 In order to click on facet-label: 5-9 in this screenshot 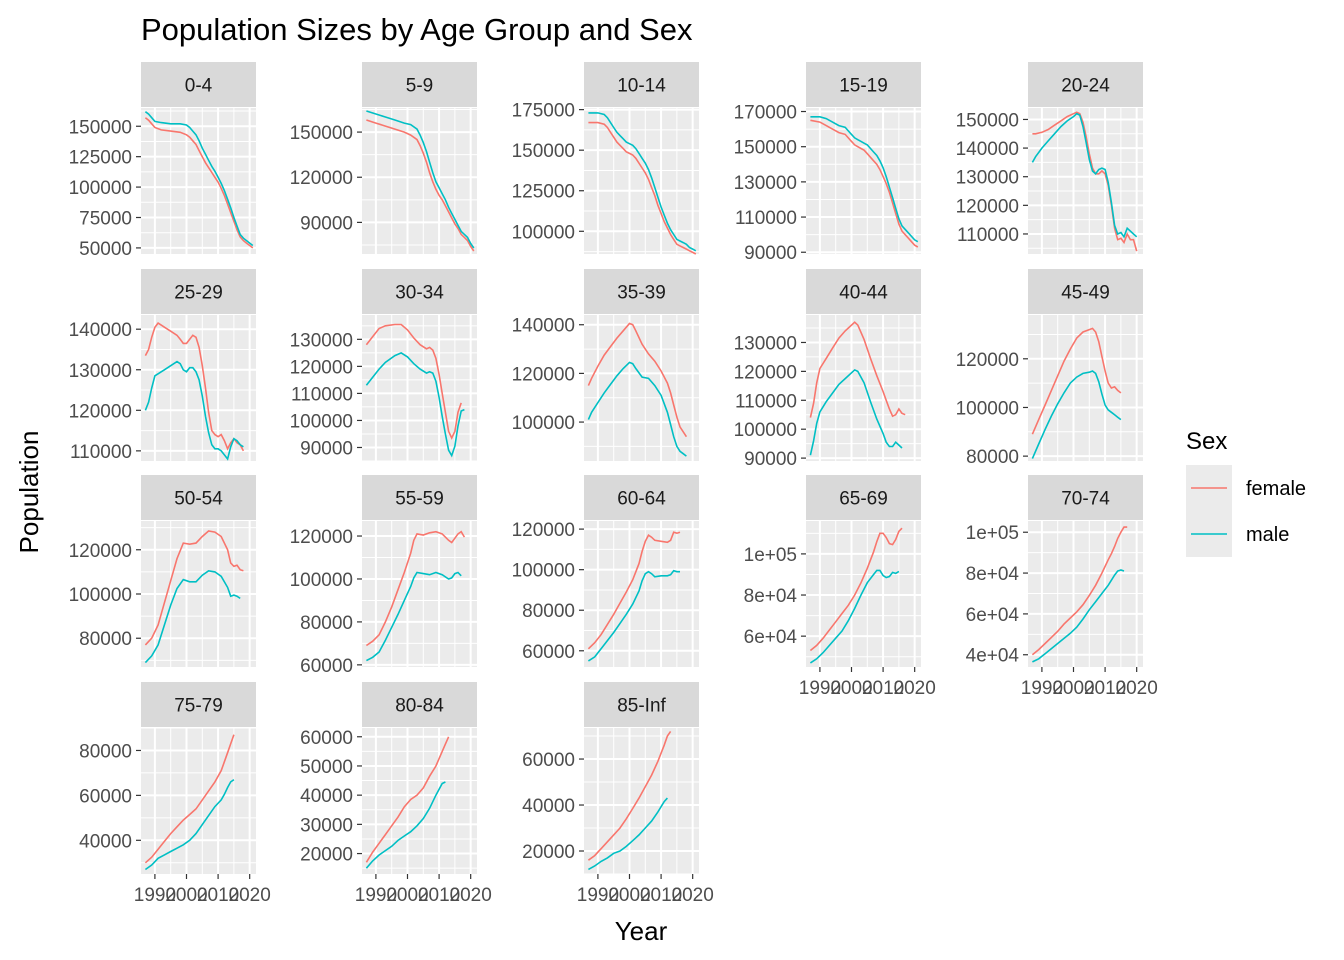, I will do `click(419, 86)`.